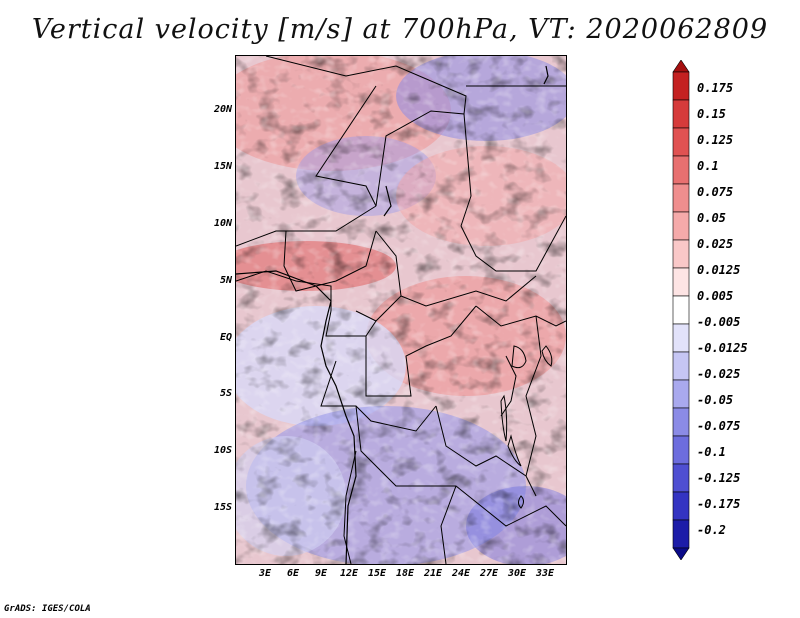  What do you see at coordinates (222, 166) in the screenshot?
I see `lat-label-15n: 15N` at bounding box center [222, 166].